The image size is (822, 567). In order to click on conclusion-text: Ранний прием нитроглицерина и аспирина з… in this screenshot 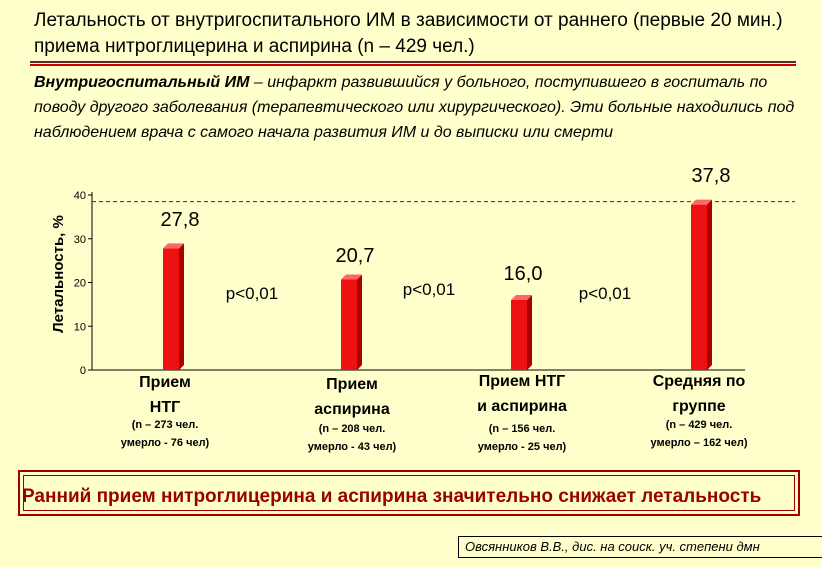, I will do `click(392, 496)`.